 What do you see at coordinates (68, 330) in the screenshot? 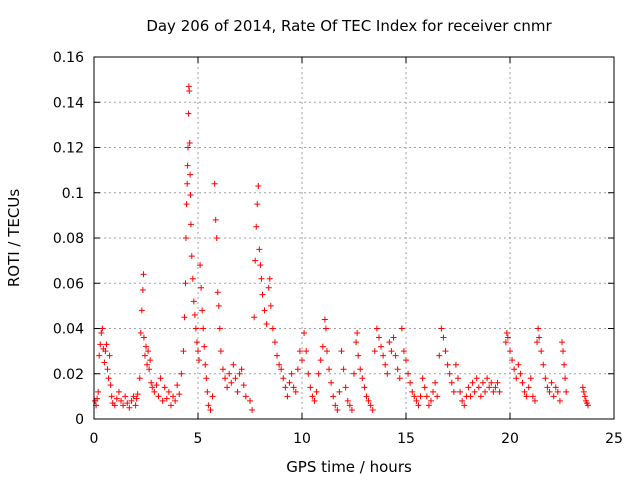
I see `y-tick-label: 0.04` at bounding box center [68, 330].